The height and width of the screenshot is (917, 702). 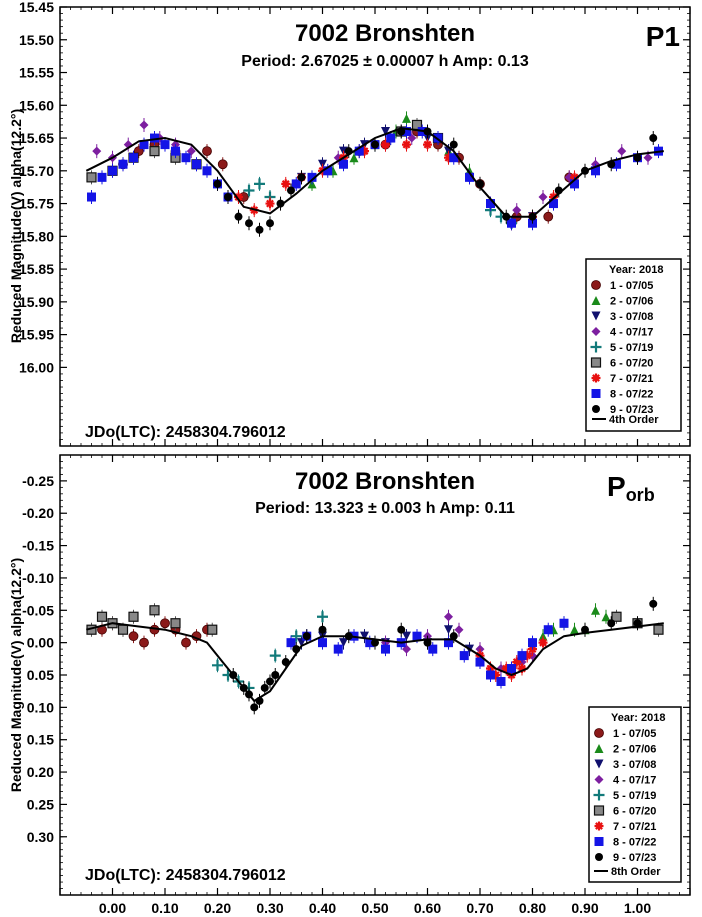 What do you see at coordinates (636, 270) in the screenshot?
I see `legend-title: Year: 2018` at bounding box center [636, 270].